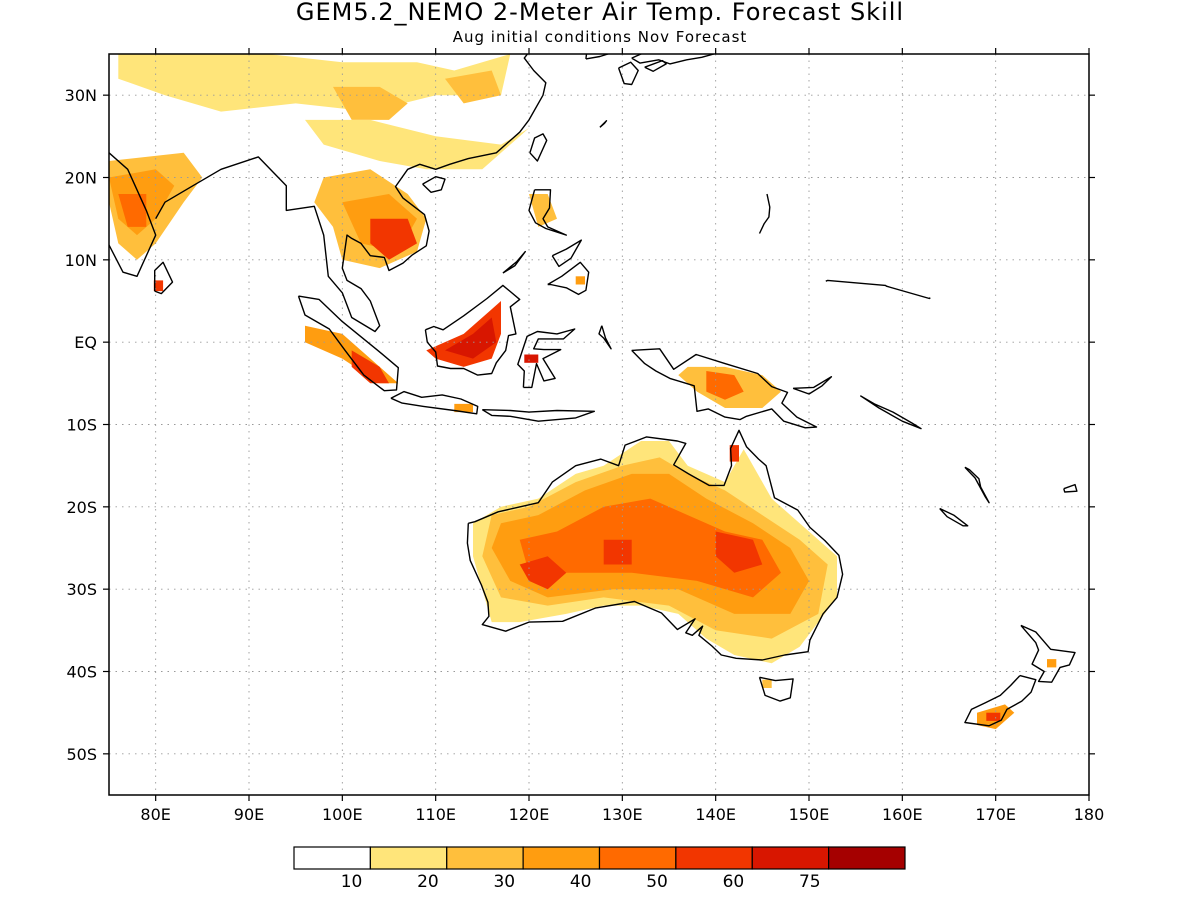 The width and height of the screenshot is (1200, 900). What do you see at coordinates (81, 95) in the screenshot?
I see `lat-tick-label: 30N` at bounding box center [81, 95].